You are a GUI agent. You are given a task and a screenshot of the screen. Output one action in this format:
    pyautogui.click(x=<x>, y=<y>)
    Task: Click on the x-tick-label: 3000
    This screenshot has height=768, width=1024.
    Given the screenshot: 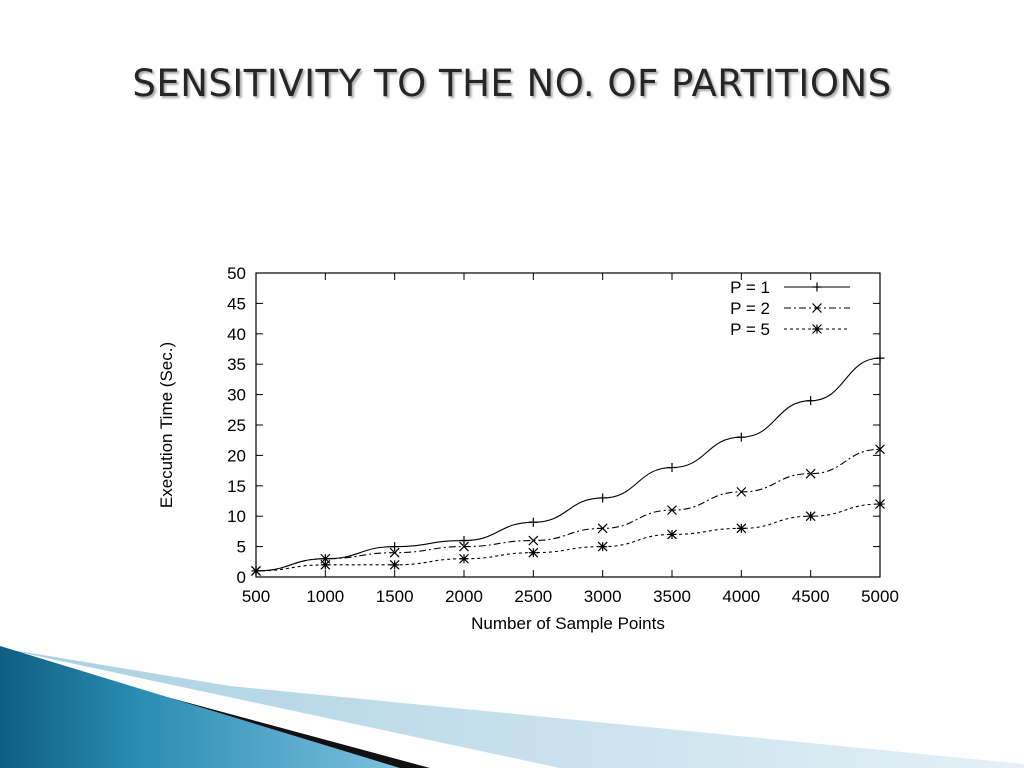 What is the action you would take?
    pyautogui.click(x=603, y=596)
    